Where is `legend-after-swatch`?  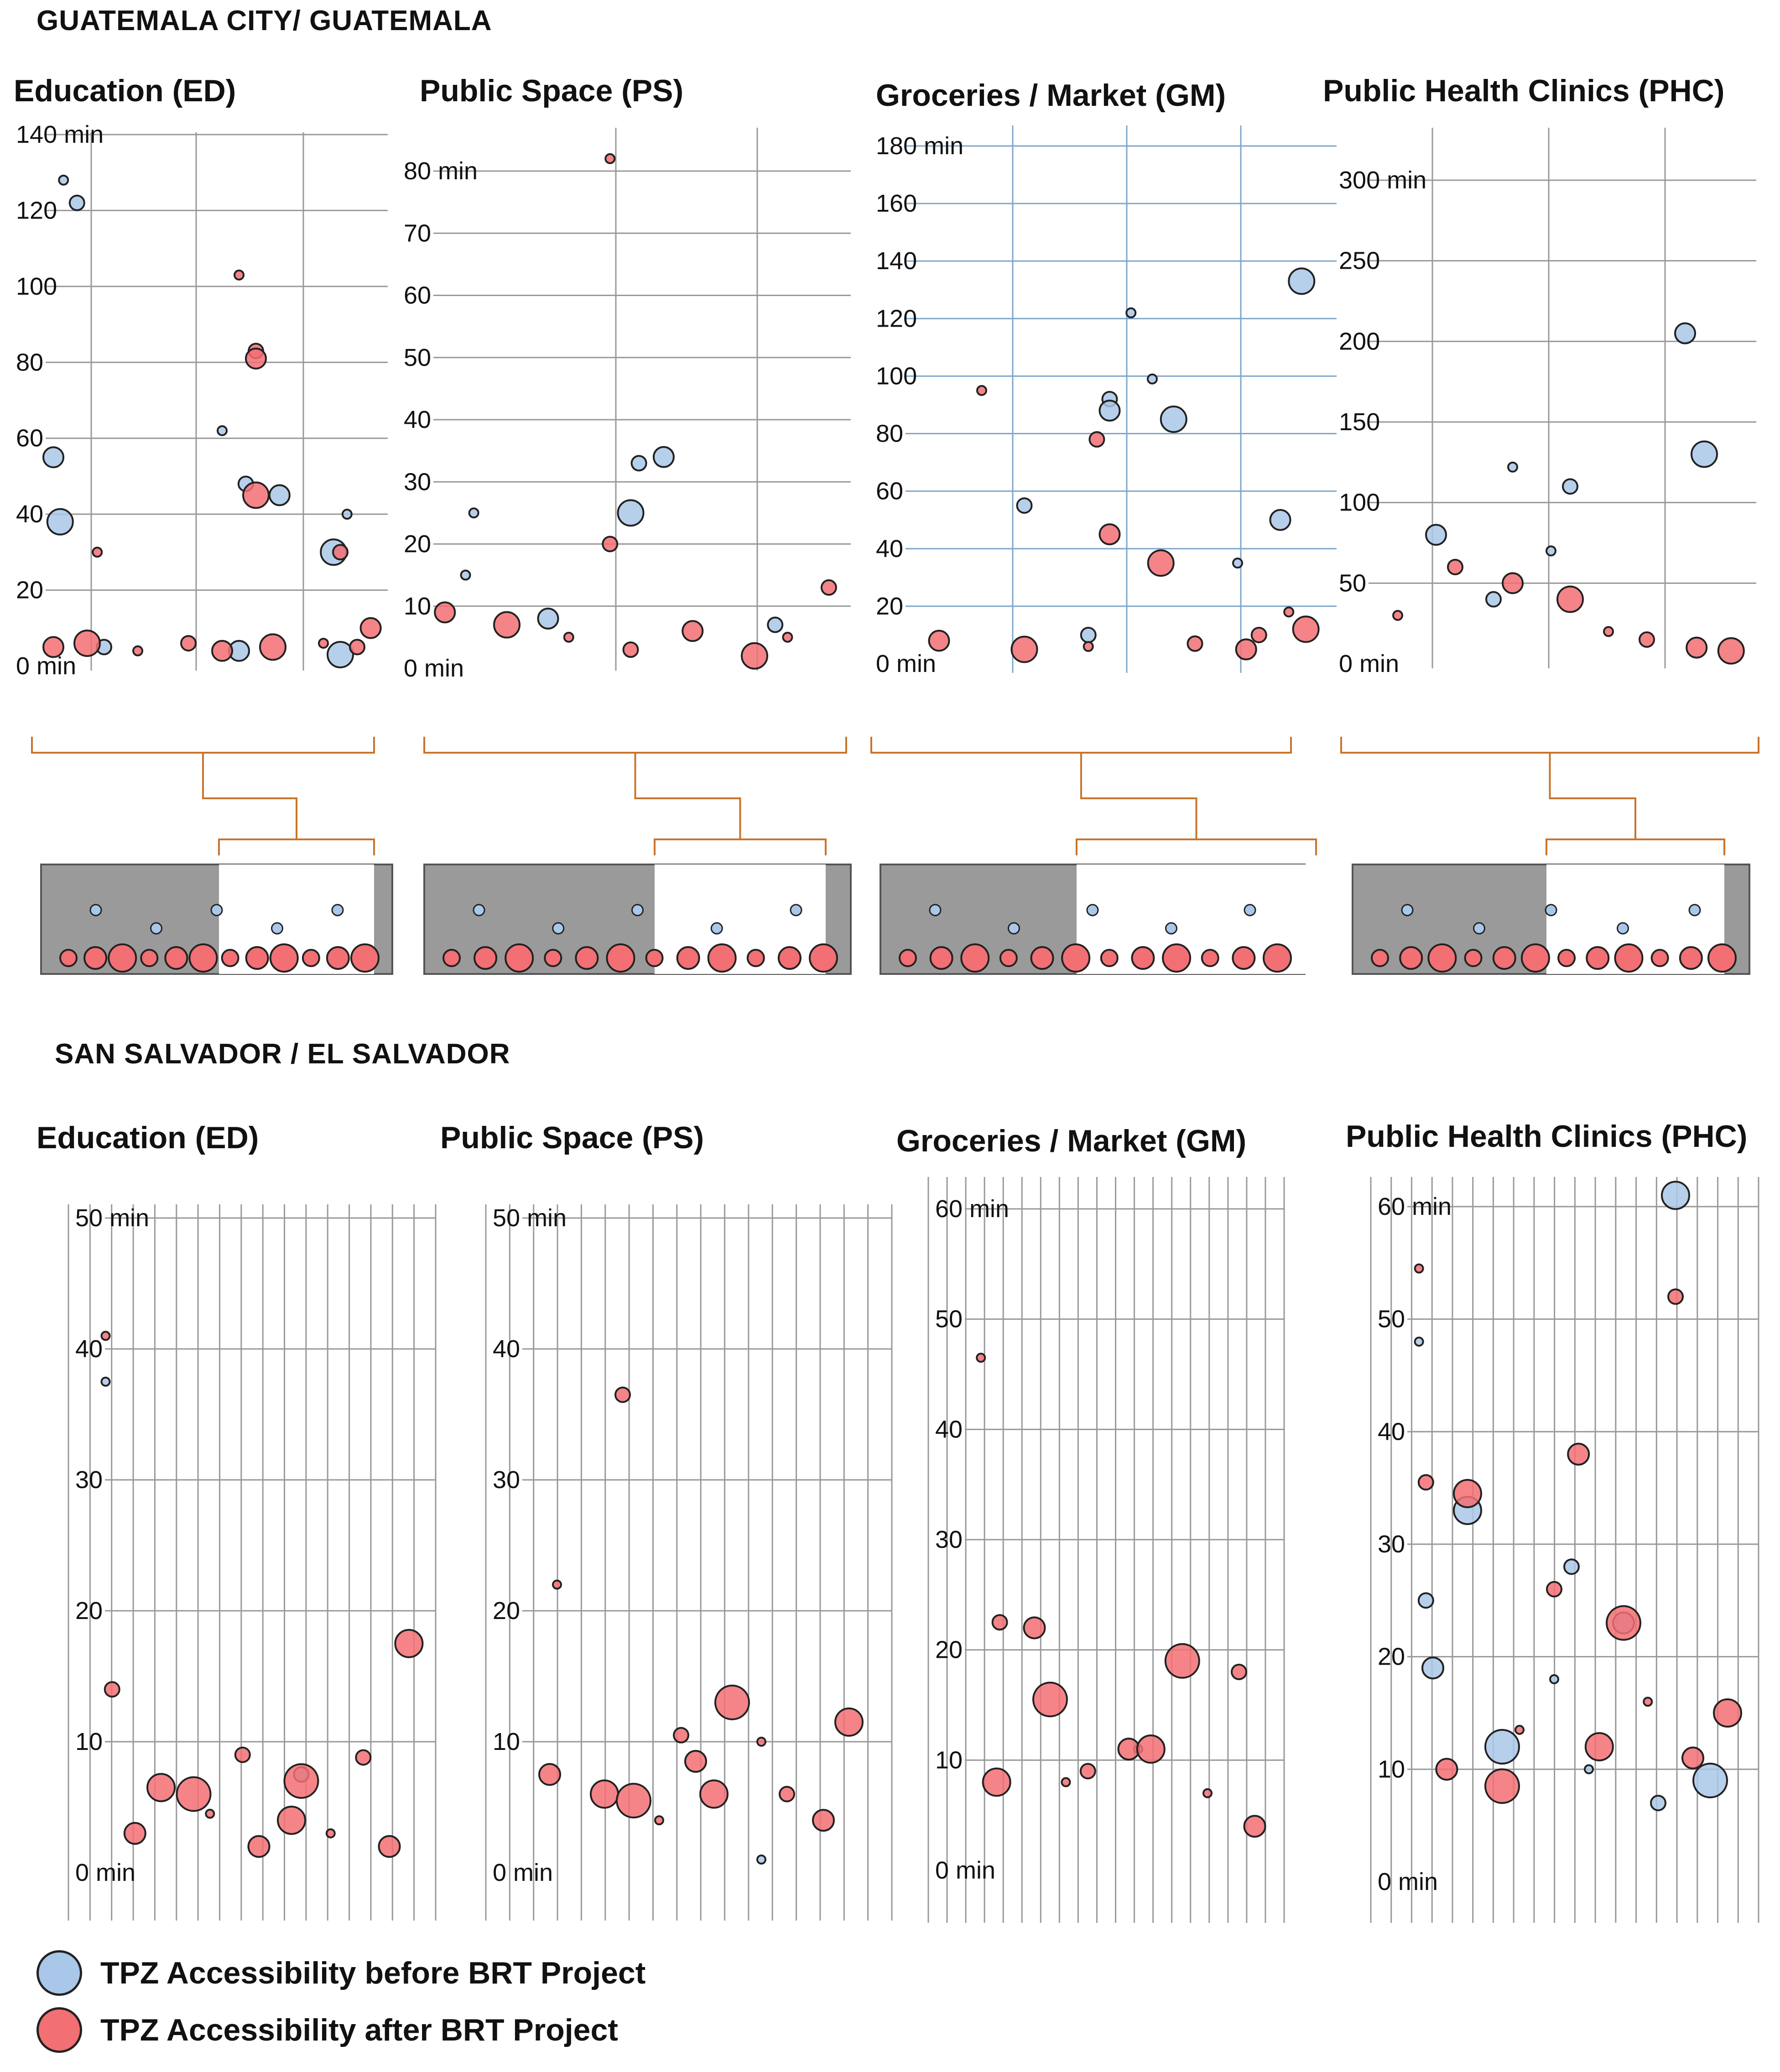
legend-after-swatch is located at coordinates (59, 2030).